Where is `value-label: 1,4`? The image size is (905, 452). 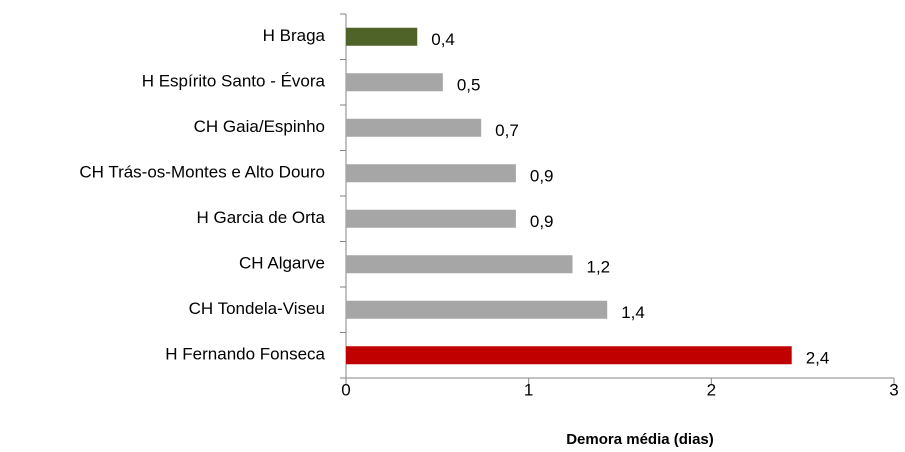
value-label: 1,4 is located at coordinates (633, 312).